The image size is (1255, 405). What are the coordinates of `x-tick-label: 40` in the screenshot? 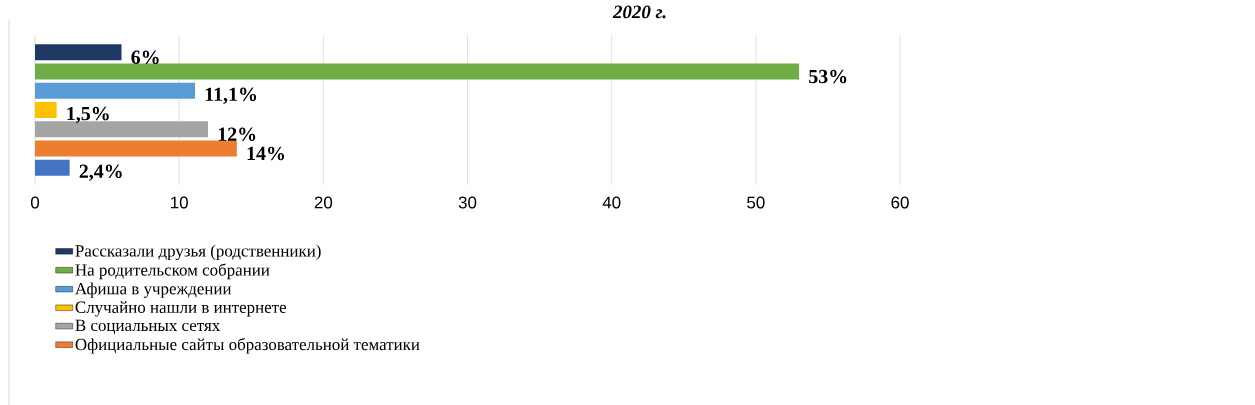 It's located at (611, 202).